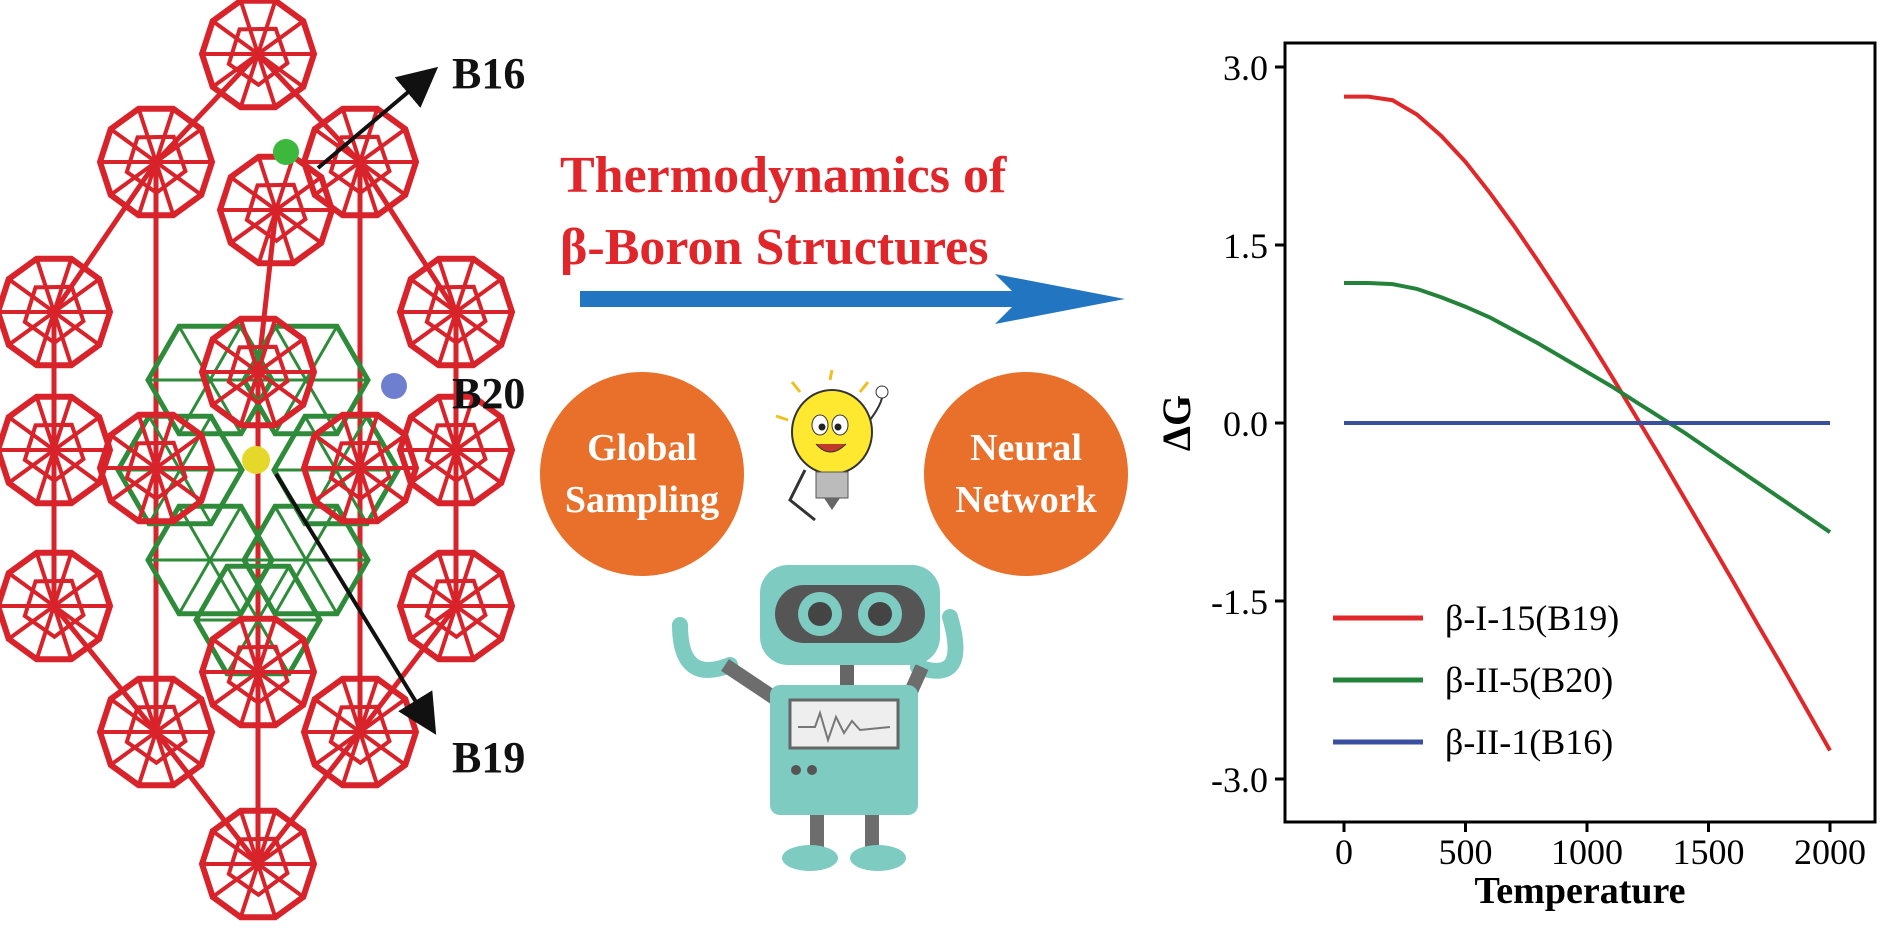  Describe the element at coordinates (394, 386) in the screenshot. I see `b20-atom` at that location.